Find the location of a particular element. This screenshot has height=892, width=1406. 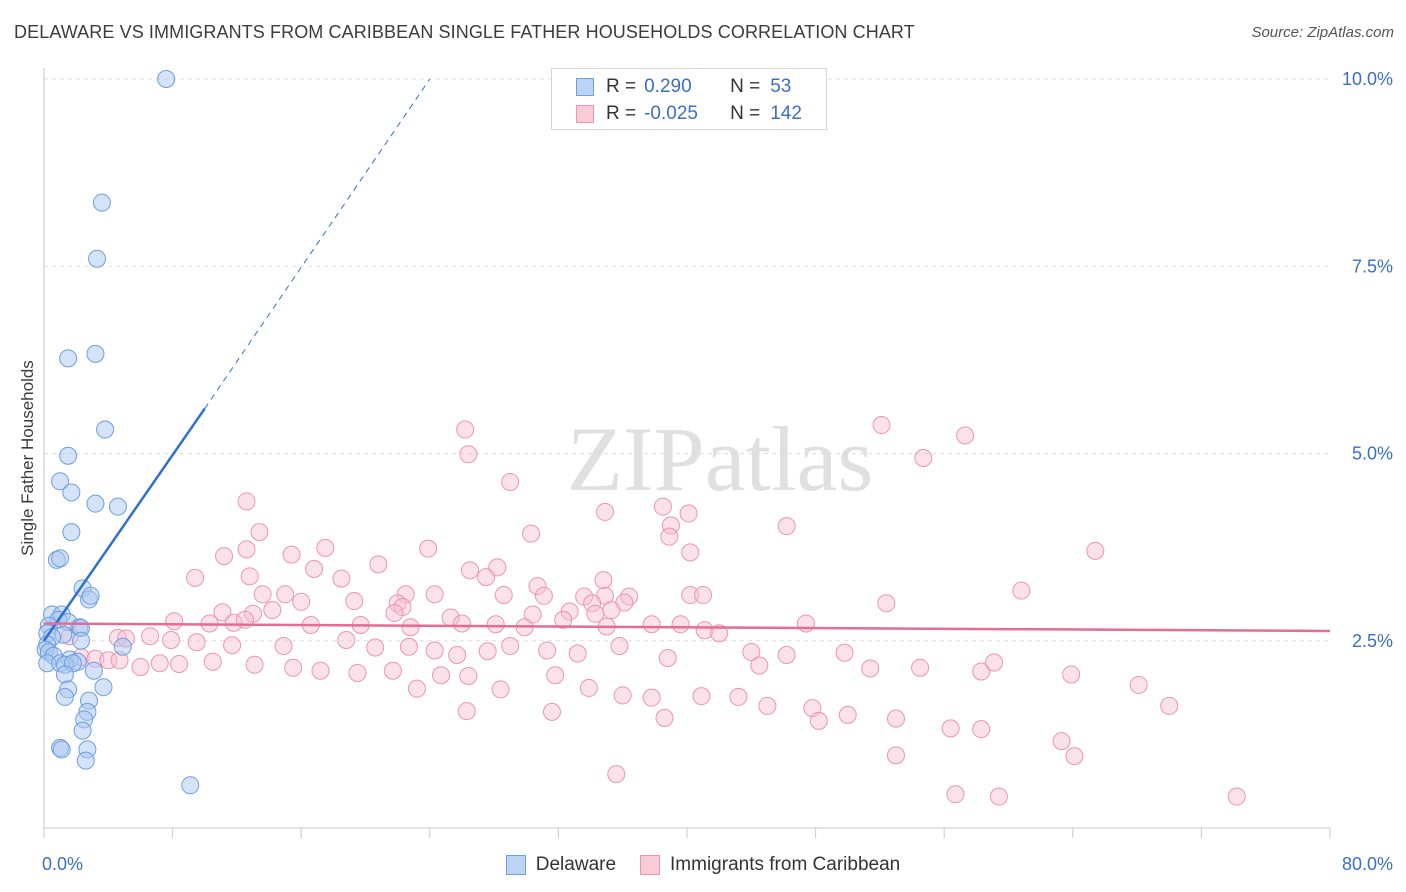

legend-item-delaware: Delaware is located at coordinates (561, 865).